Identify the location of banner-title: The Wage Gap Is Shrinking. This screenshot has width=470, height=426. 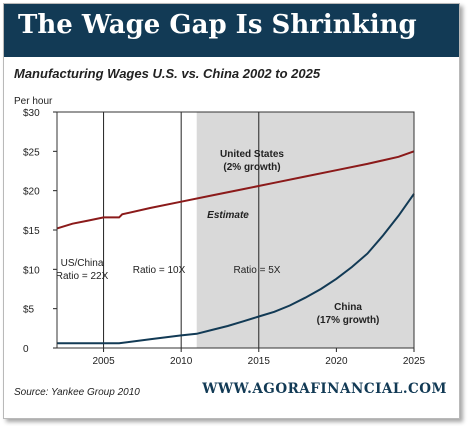
(217, 25).